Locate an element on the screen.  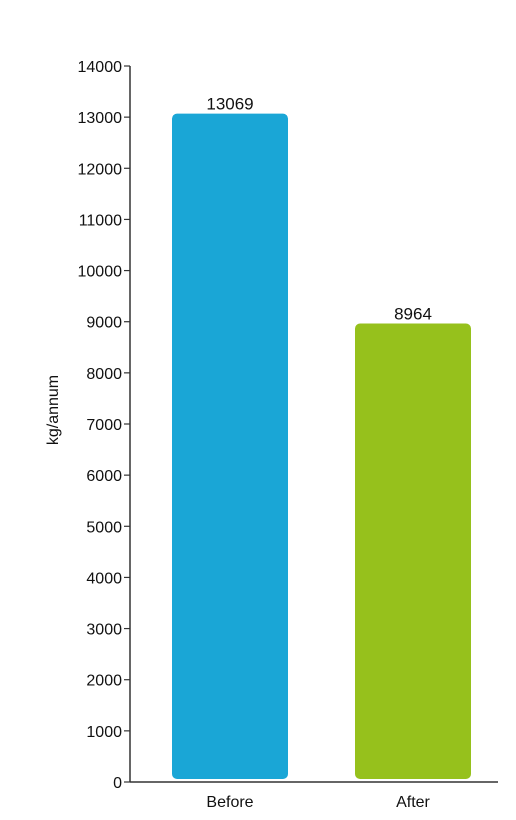
x-axis-labels: Before After is located at coordinates (318, 802).